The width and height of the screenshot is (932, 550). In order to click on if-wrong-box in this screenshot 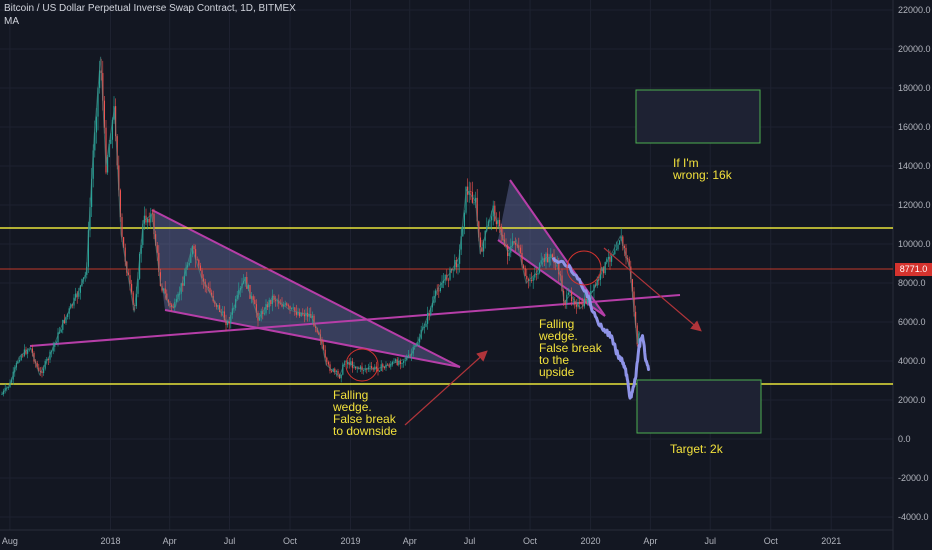, I will do `click(698, 116)`.